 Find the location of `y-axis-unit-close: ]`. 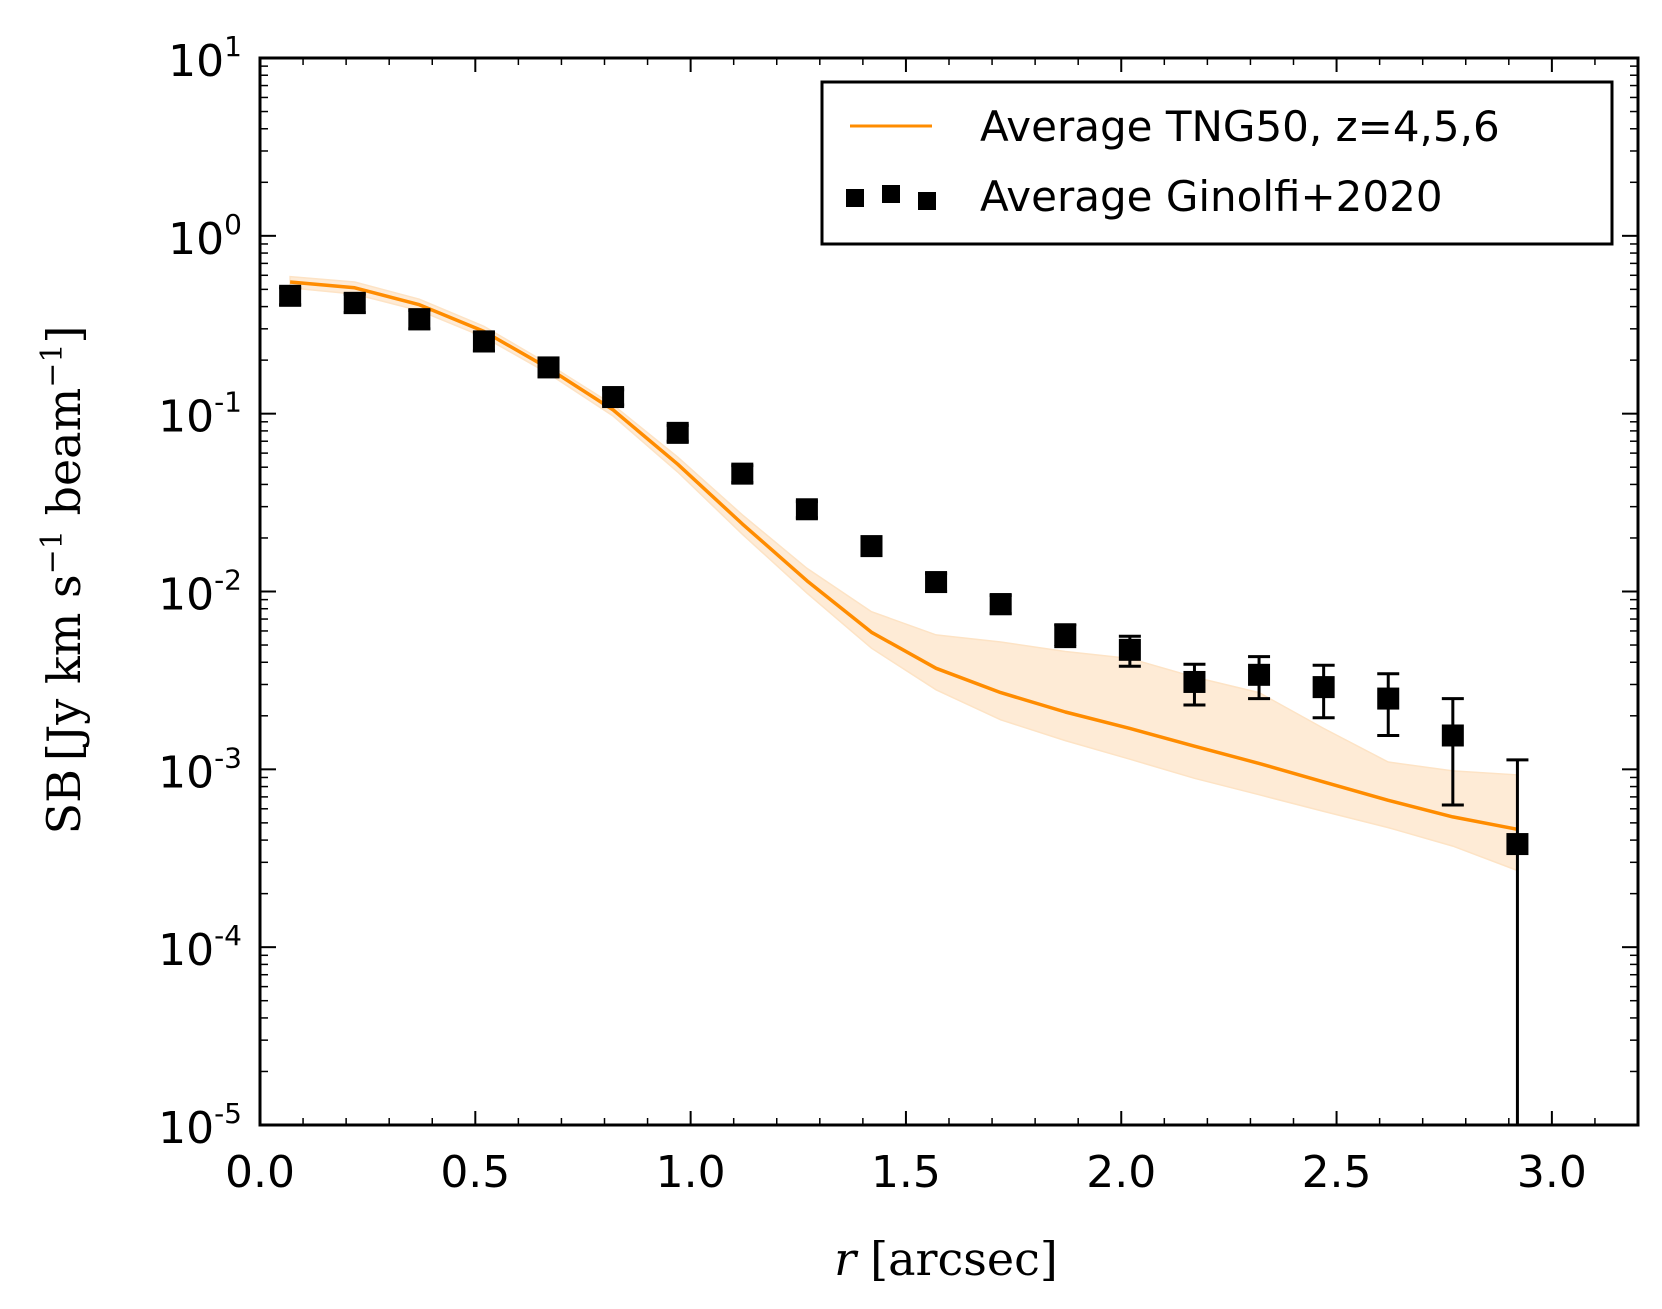

y-axis-unit-close: ] is located at coordinates (64, 335).